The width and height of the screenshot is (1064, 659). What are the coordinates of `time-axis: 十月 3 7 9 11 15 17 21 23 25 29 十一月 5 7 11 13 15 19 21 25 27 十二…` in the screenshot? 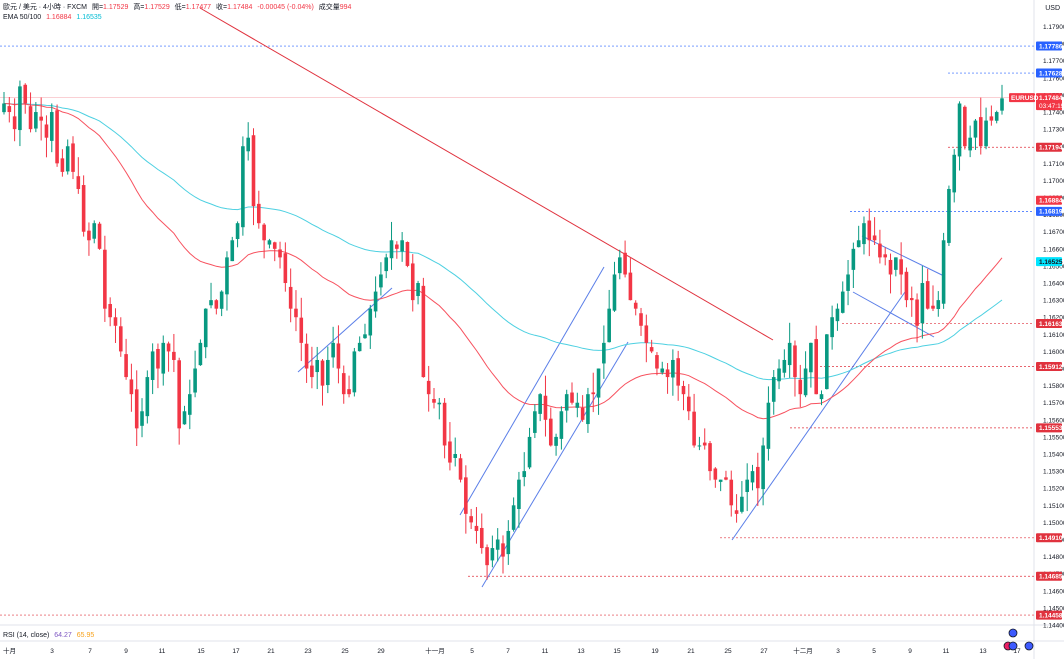 It's located at (512, 650).